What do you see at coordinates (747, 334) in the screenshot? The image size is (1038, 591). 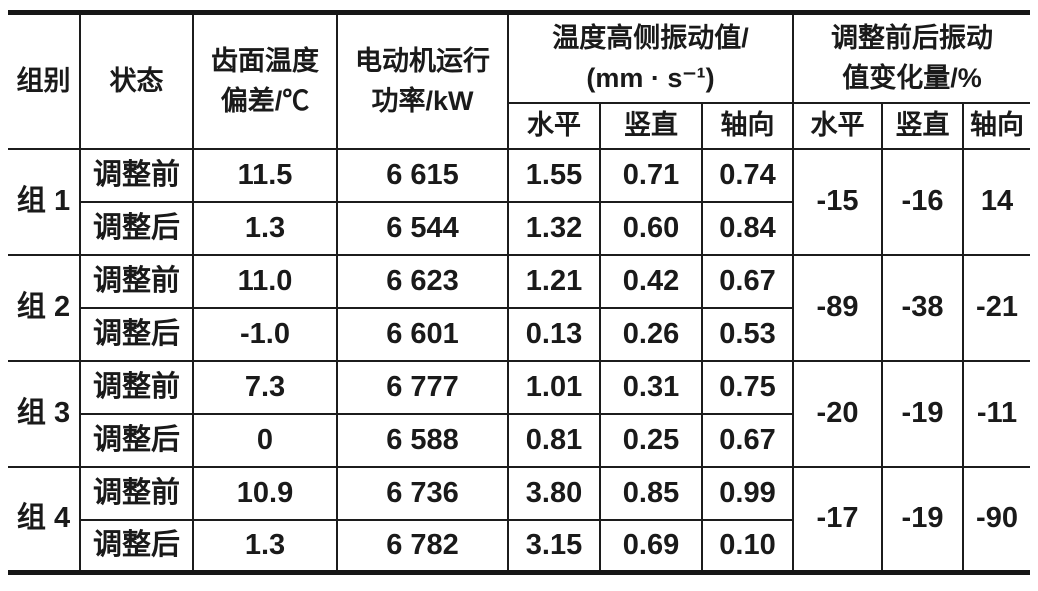 I see `cell-vib-a: 0.53` at bounding box center [747, 334].